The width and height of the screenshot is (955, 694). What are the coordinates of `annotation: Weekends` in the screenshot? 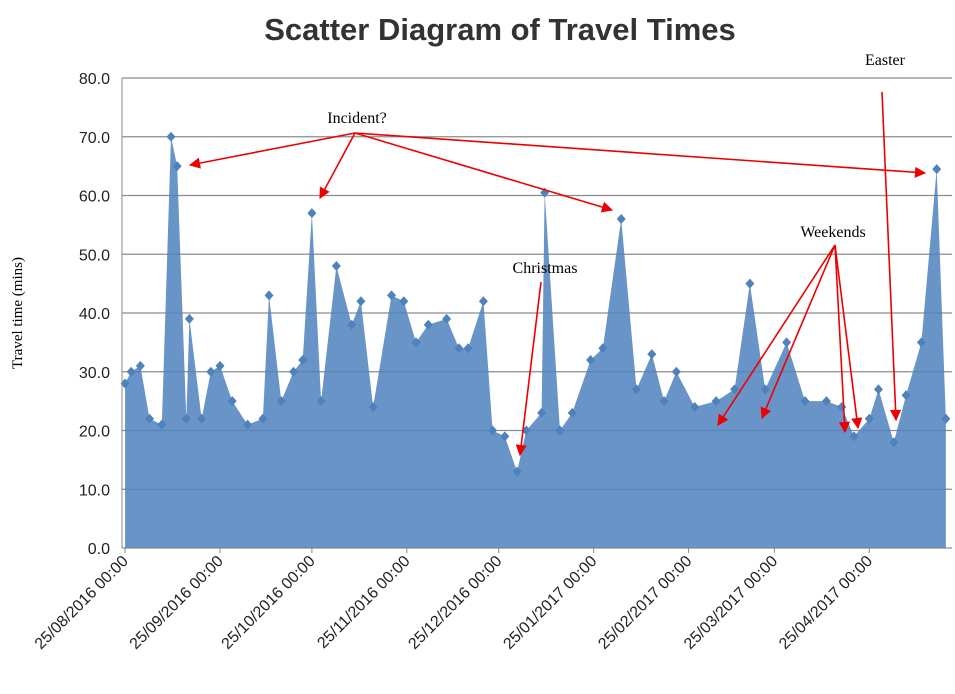 It's located at (832, 232).